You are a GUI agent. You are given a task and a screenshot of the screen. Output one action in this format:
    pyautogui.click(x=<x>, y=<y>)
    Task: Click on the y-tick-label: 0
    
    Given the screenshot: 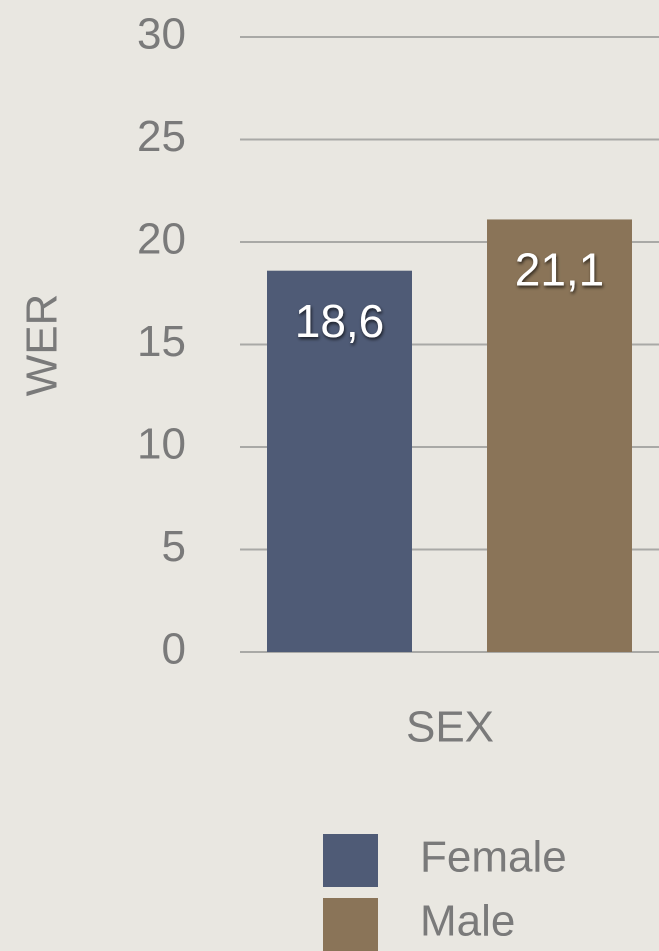 What is the action you would take?
    pyautogui.click(x=174, y=649)
    